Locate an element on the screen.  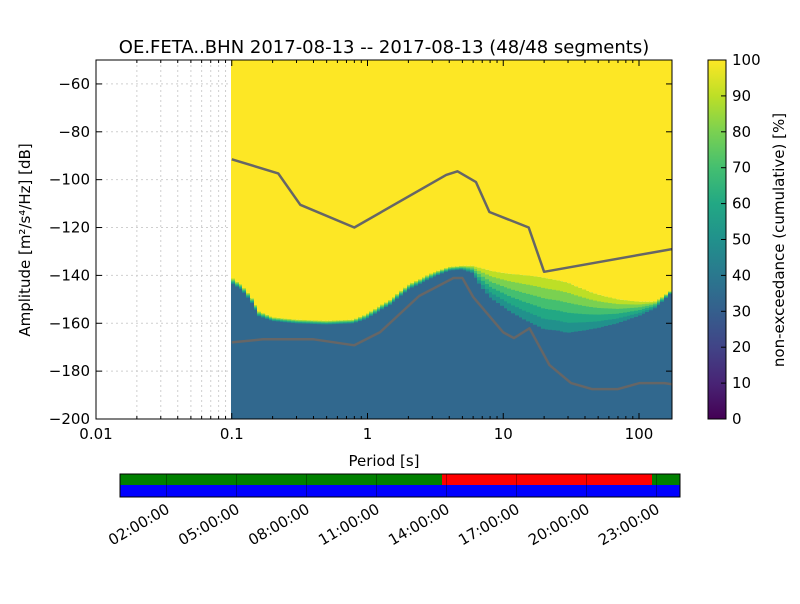
timeline-top-segment is located at coordinates (547, 479).